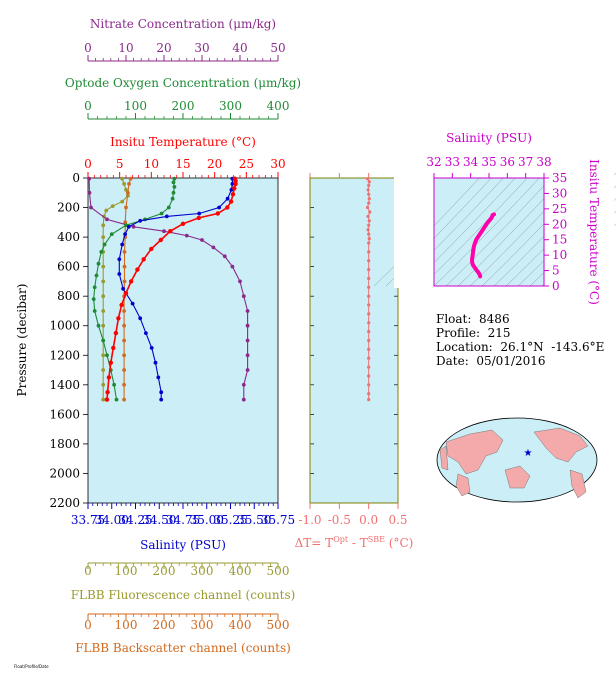 This screenshot has width=616, height=689. I want to click on fluorescence-tick-label: 0, so click(88, 571).